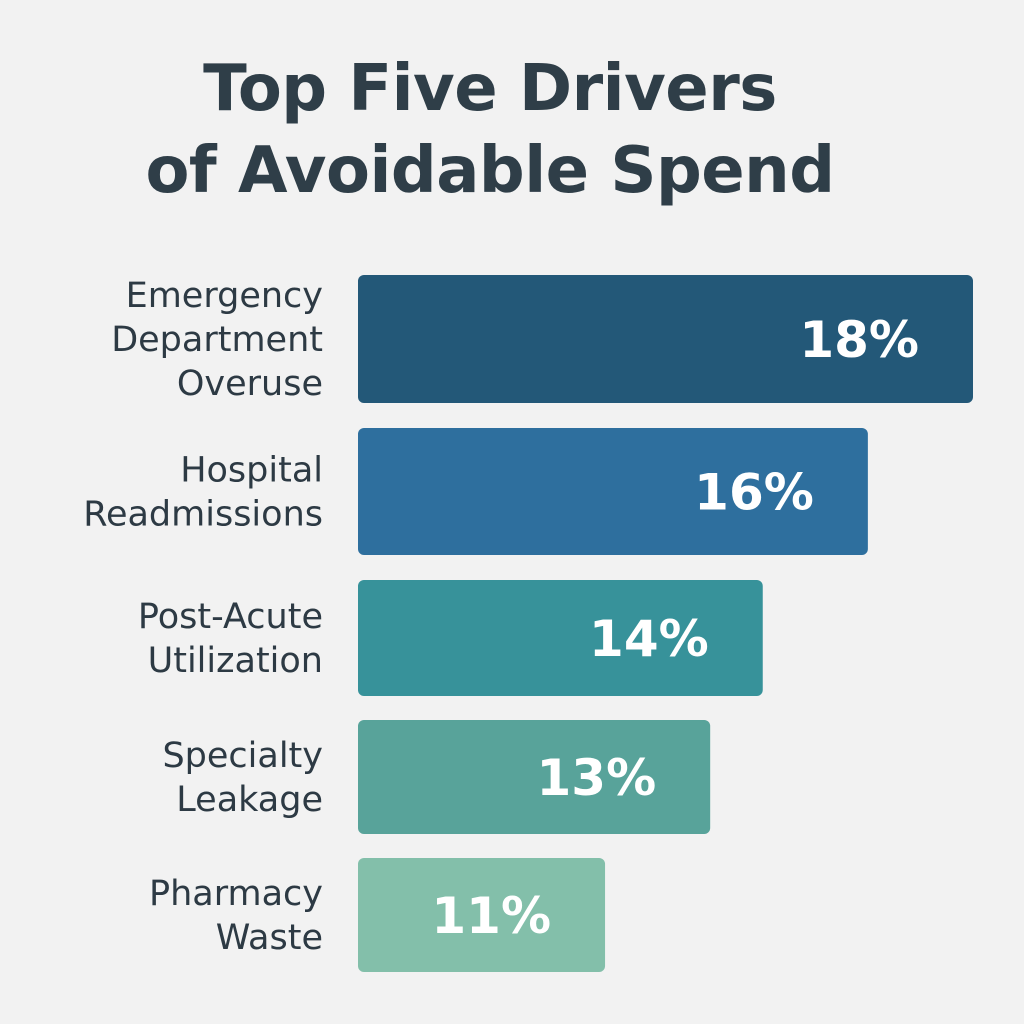 Image resolution: width=1024 pixels, height=1024 pixels. Describe the element at coordinates (269, 938) in the screenshot. I see `category-label: Waste` at that location.